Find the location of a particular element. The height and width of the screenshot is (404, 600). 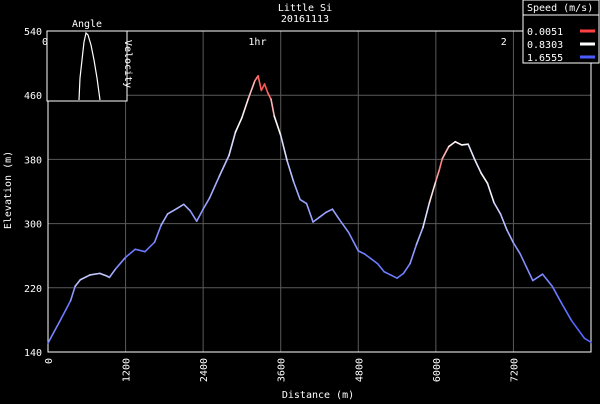

x-tick-label: 7200 is located at coordinates (514, 370).